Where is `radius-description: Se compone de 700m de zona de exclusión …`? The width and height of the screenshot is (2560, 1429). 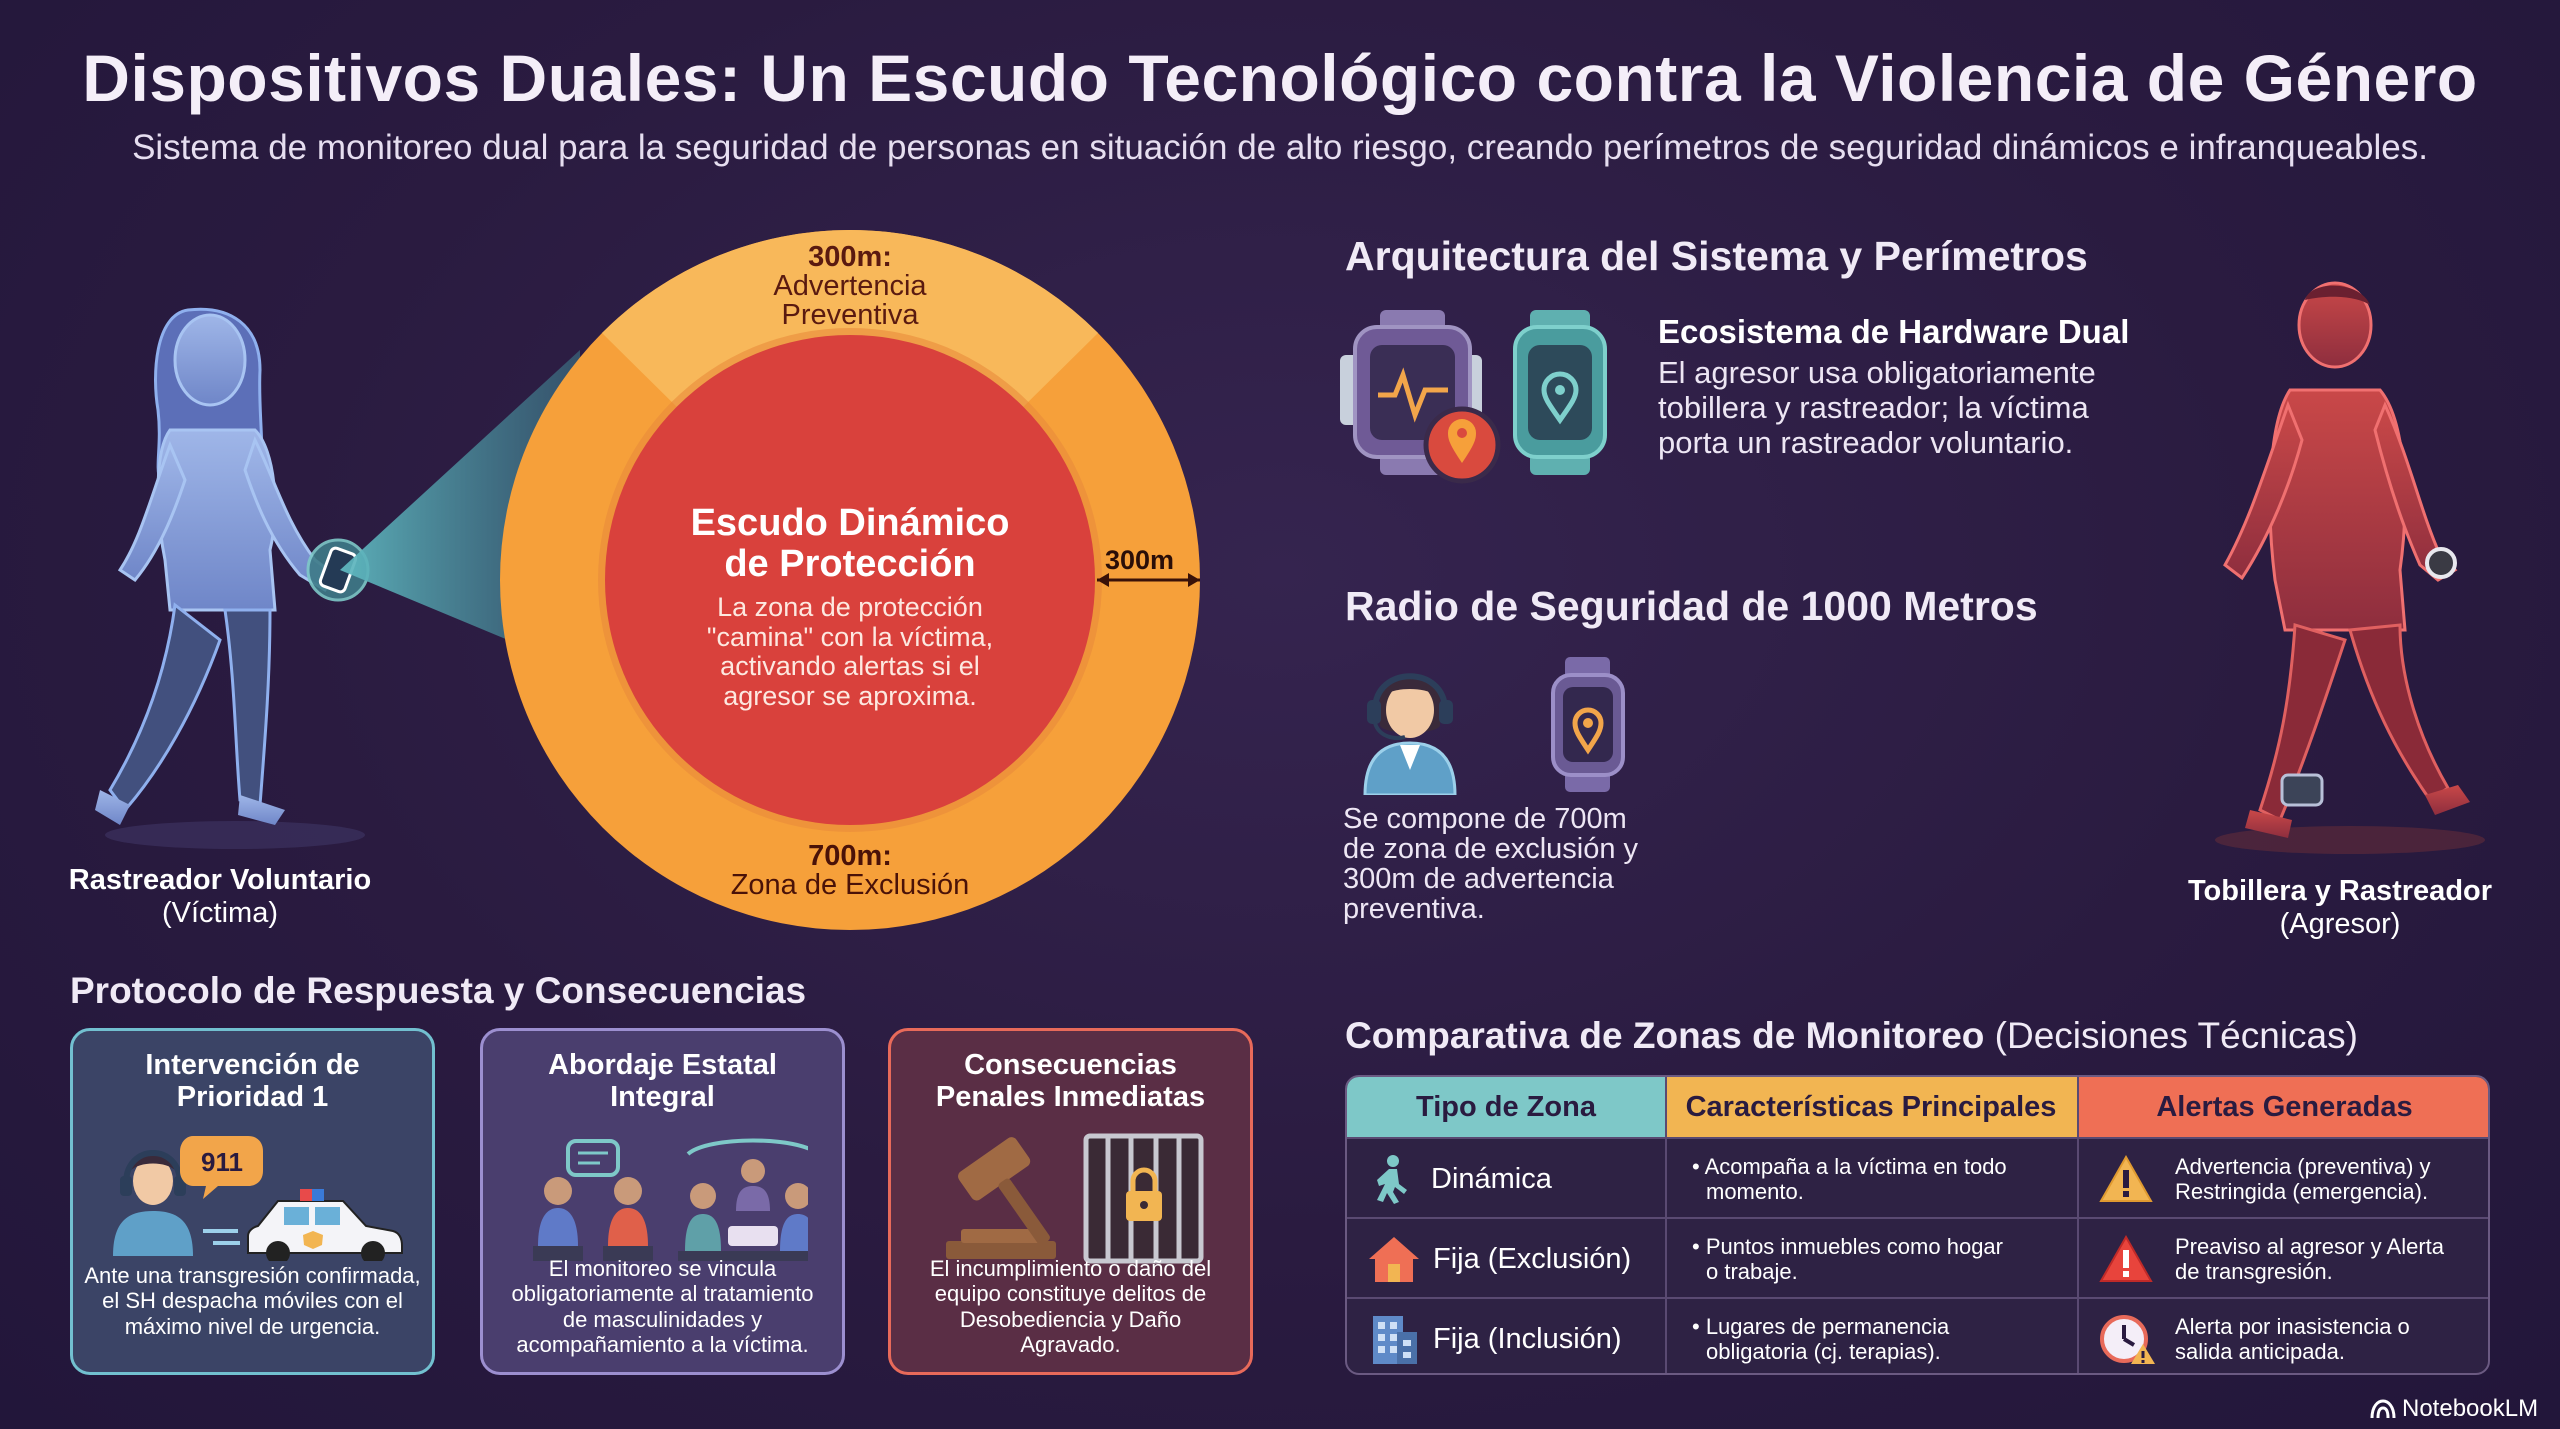
radius-description: Se compone de 700m de zona de exclusión … is located at coordinates (1491, 864).